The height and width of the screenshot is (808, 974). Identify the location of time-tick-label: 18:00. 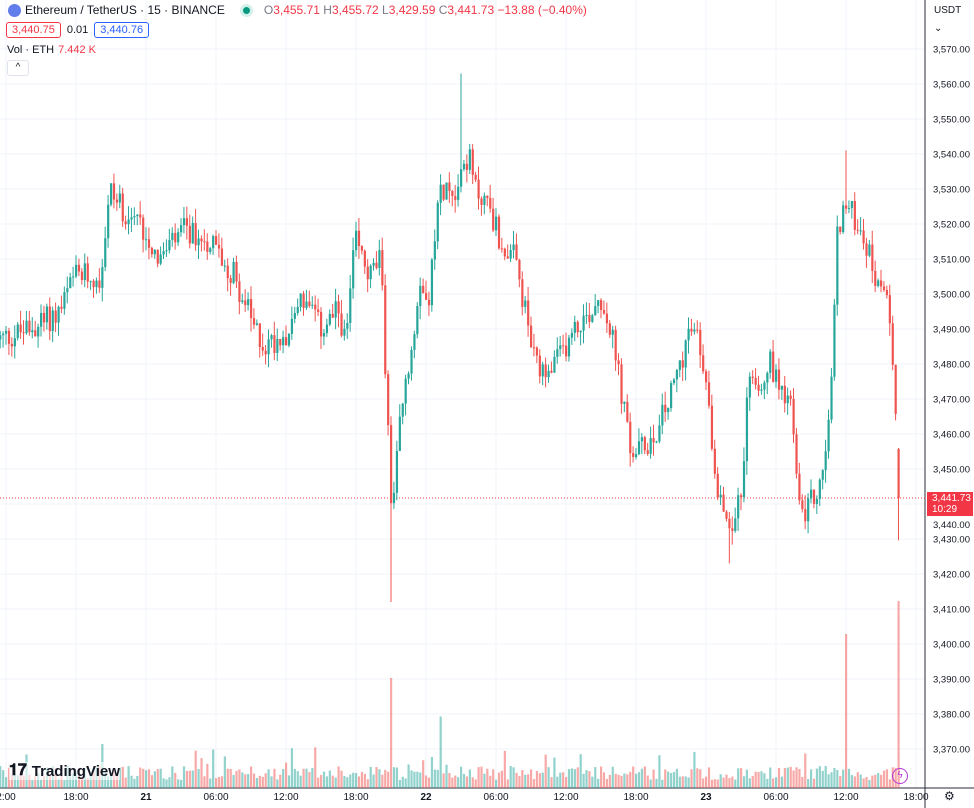
(915, 797).